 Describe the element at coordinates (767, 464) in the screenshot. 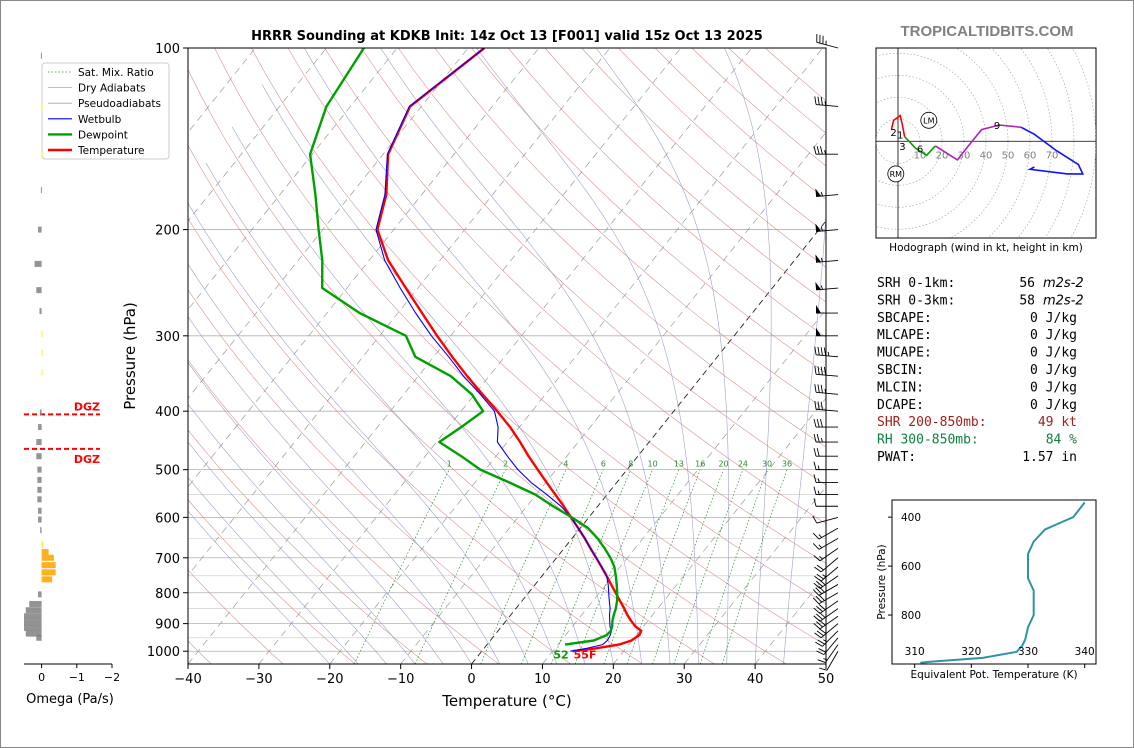

I see `mixing-ratio-label: 30` at that location.